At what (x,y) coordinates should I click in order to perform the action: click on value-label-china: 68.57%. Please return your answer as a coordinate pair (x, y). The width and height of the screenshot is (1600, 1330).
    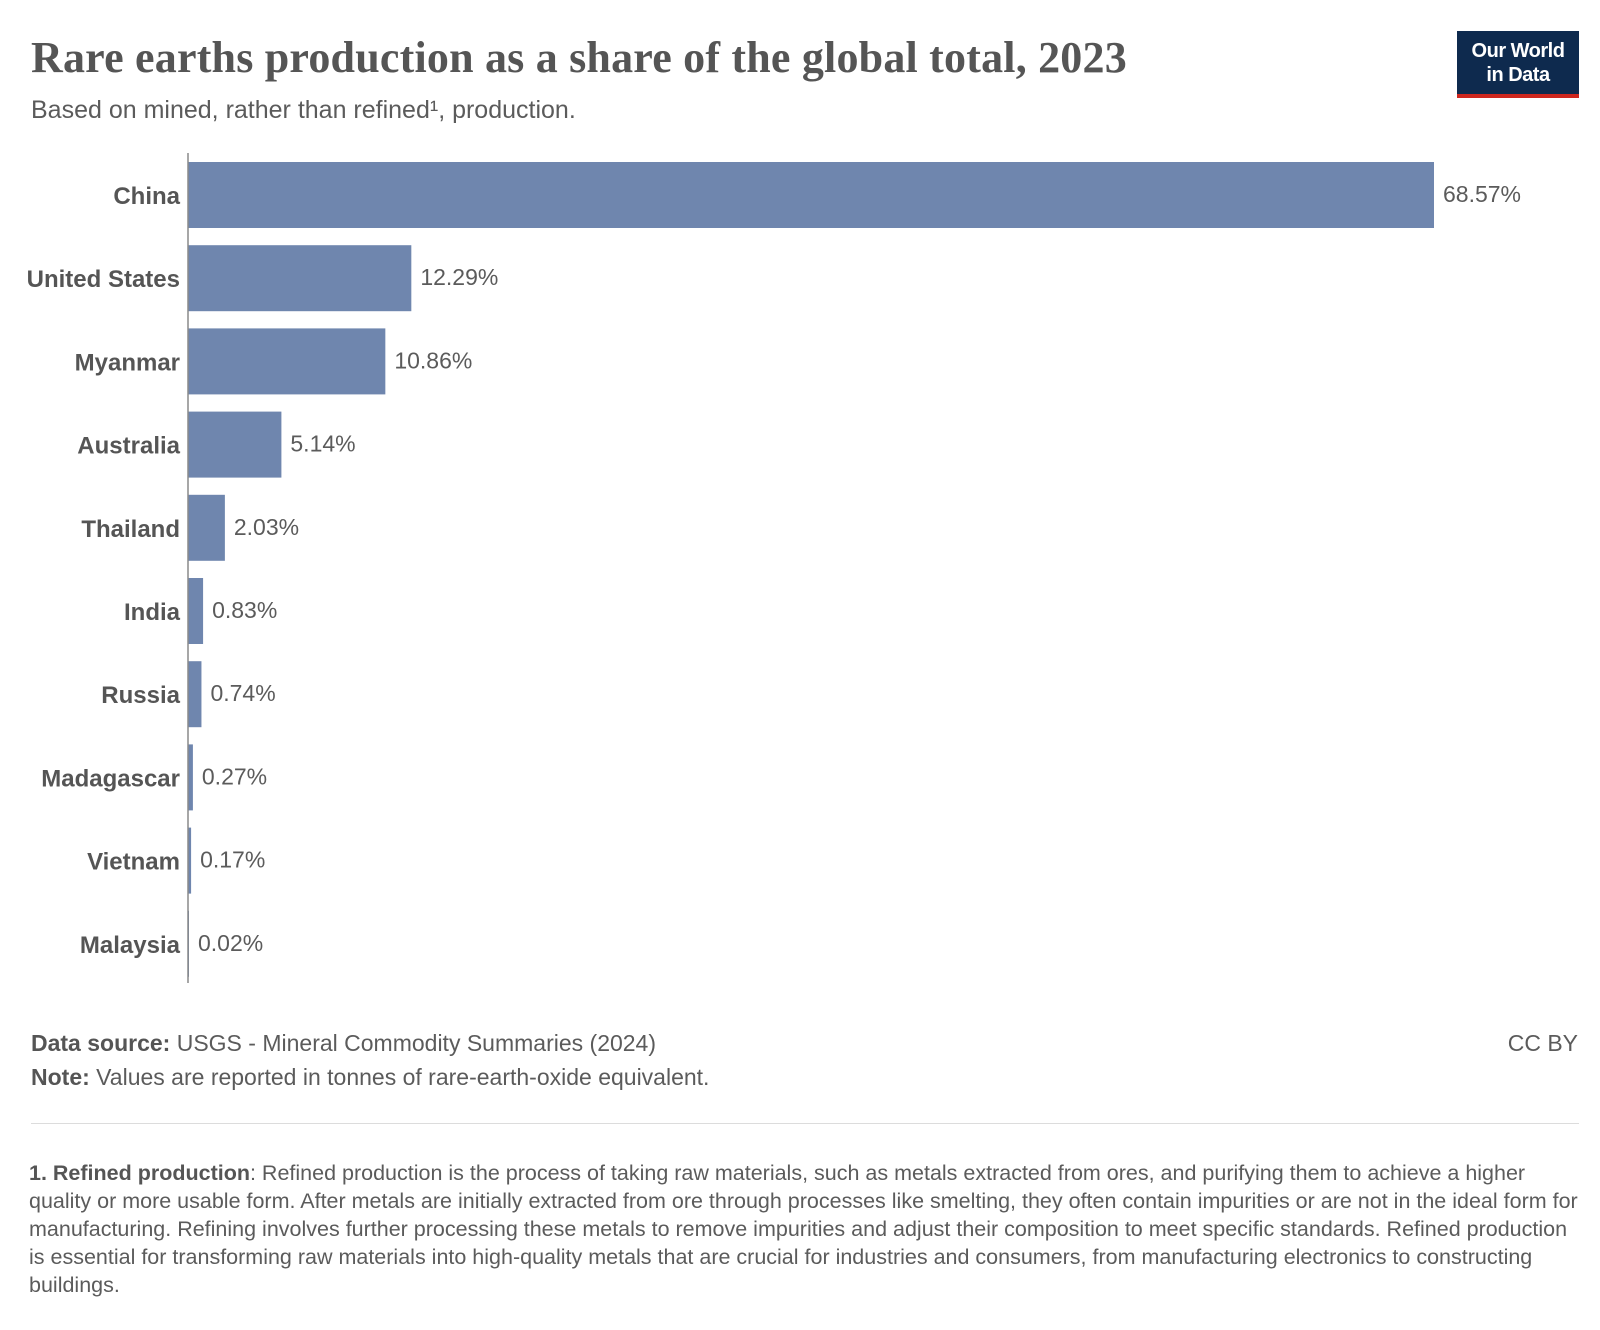
    Looking at the image, I should click on (1482, 194).